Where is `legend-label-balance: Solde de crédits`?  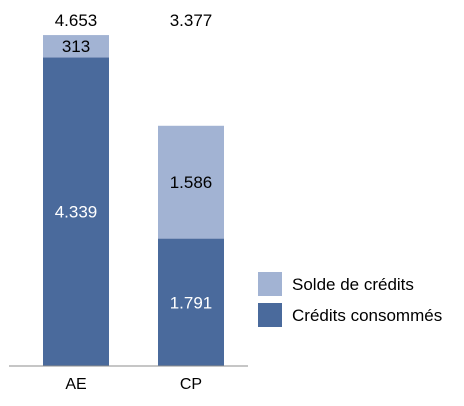 legend-label-balance: Solde de crédits is located at coordinates (353, 284).